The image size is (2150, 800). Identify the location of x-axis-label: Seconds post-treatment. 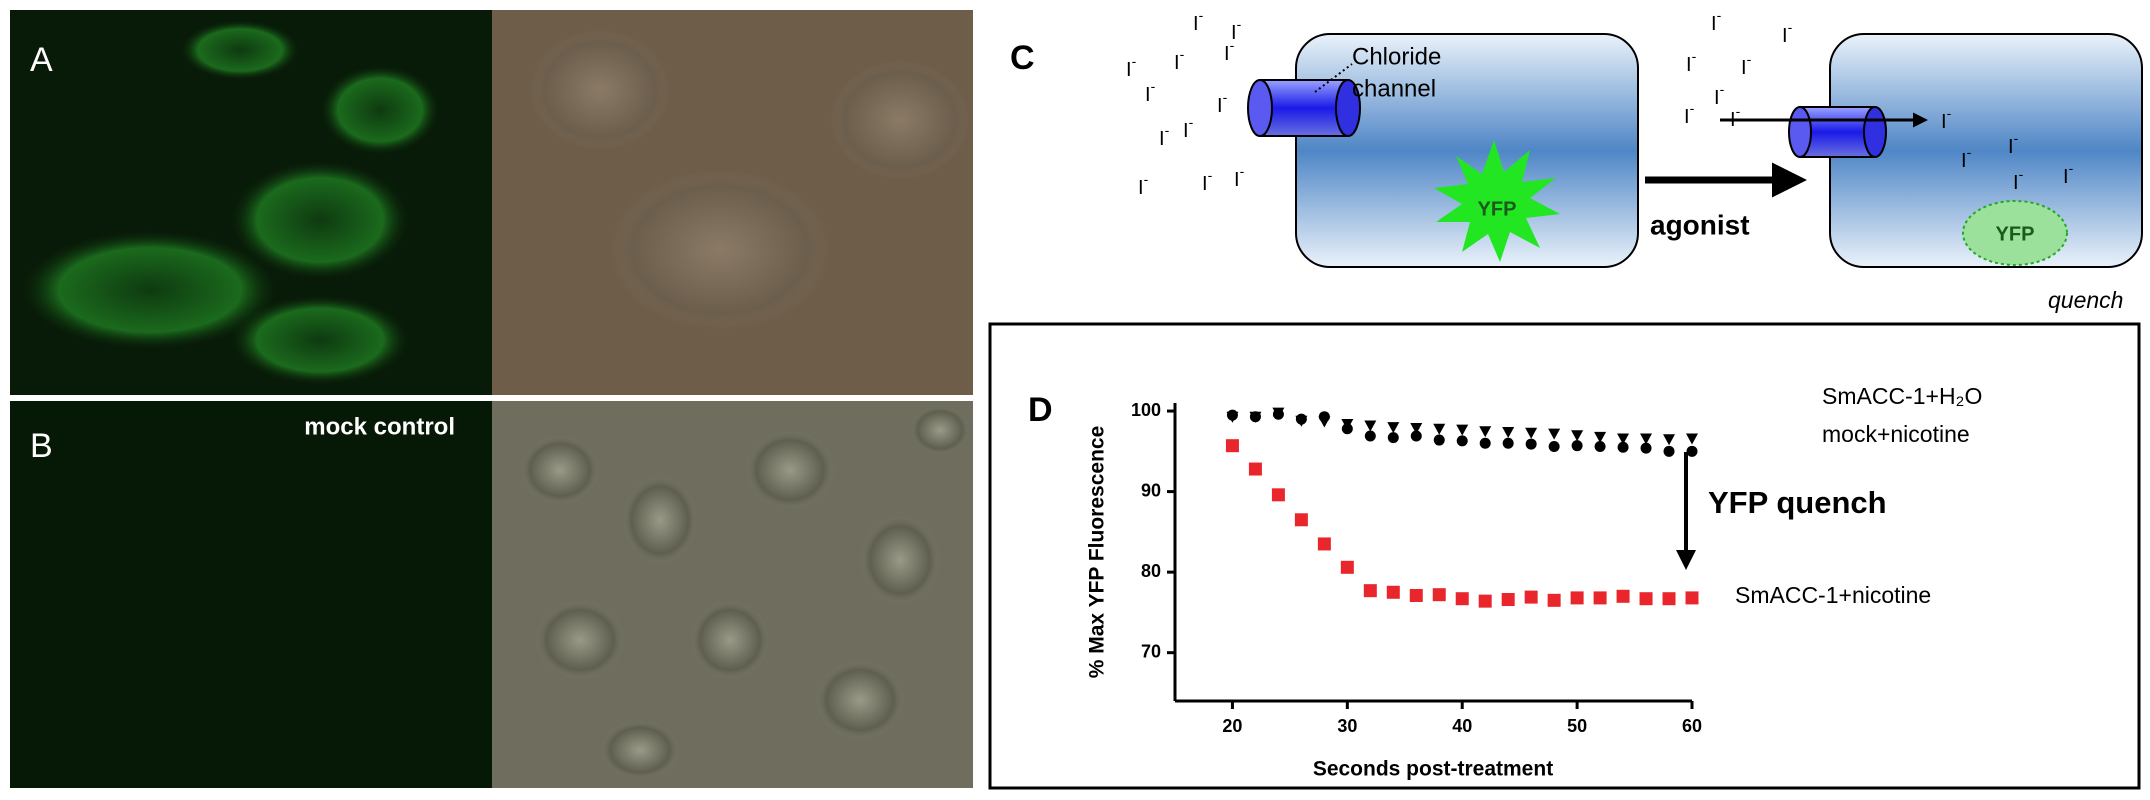
(1433, 769).